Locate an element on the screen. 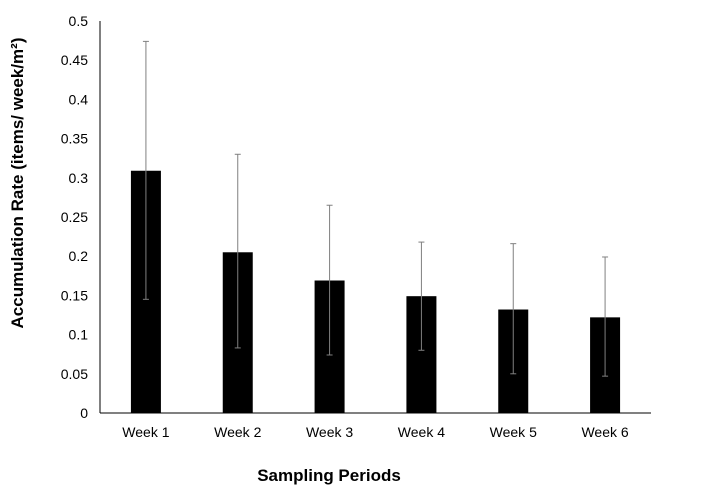 This screenshot has height=498, width=718. y-tick-label: 0.3 is located at coordinates (79, 178).